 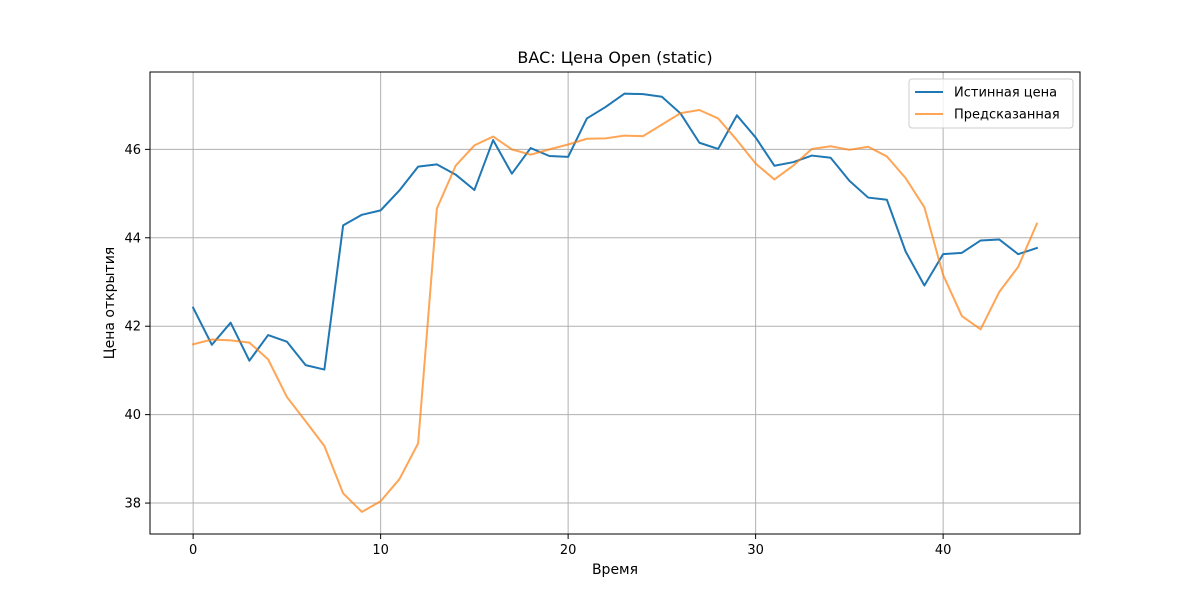 What do you see at coordinates (132, 504) in the screenshot?
I see `y-tick-label: 38` at bounding box center [132, 504].